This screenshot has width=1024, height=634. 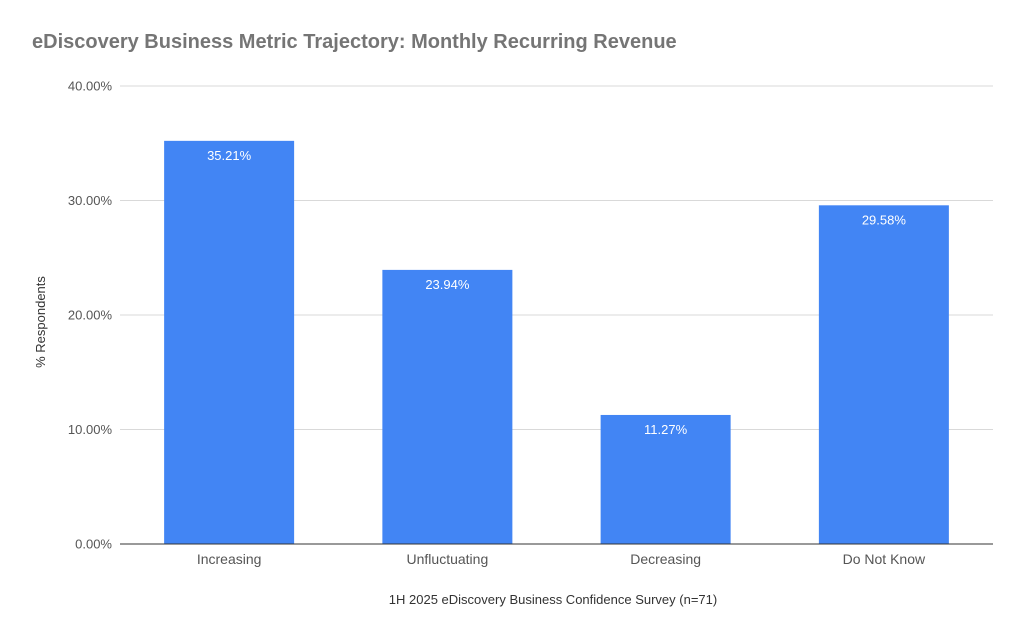 What do you see at coordinates (666, 429) in the screenshot?
I see `data-label: 11.27%` at bounding box center [666, 429].